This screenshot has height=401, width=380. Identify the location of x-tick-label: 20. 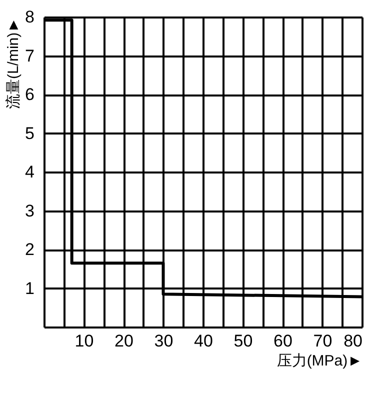
(124, 341).